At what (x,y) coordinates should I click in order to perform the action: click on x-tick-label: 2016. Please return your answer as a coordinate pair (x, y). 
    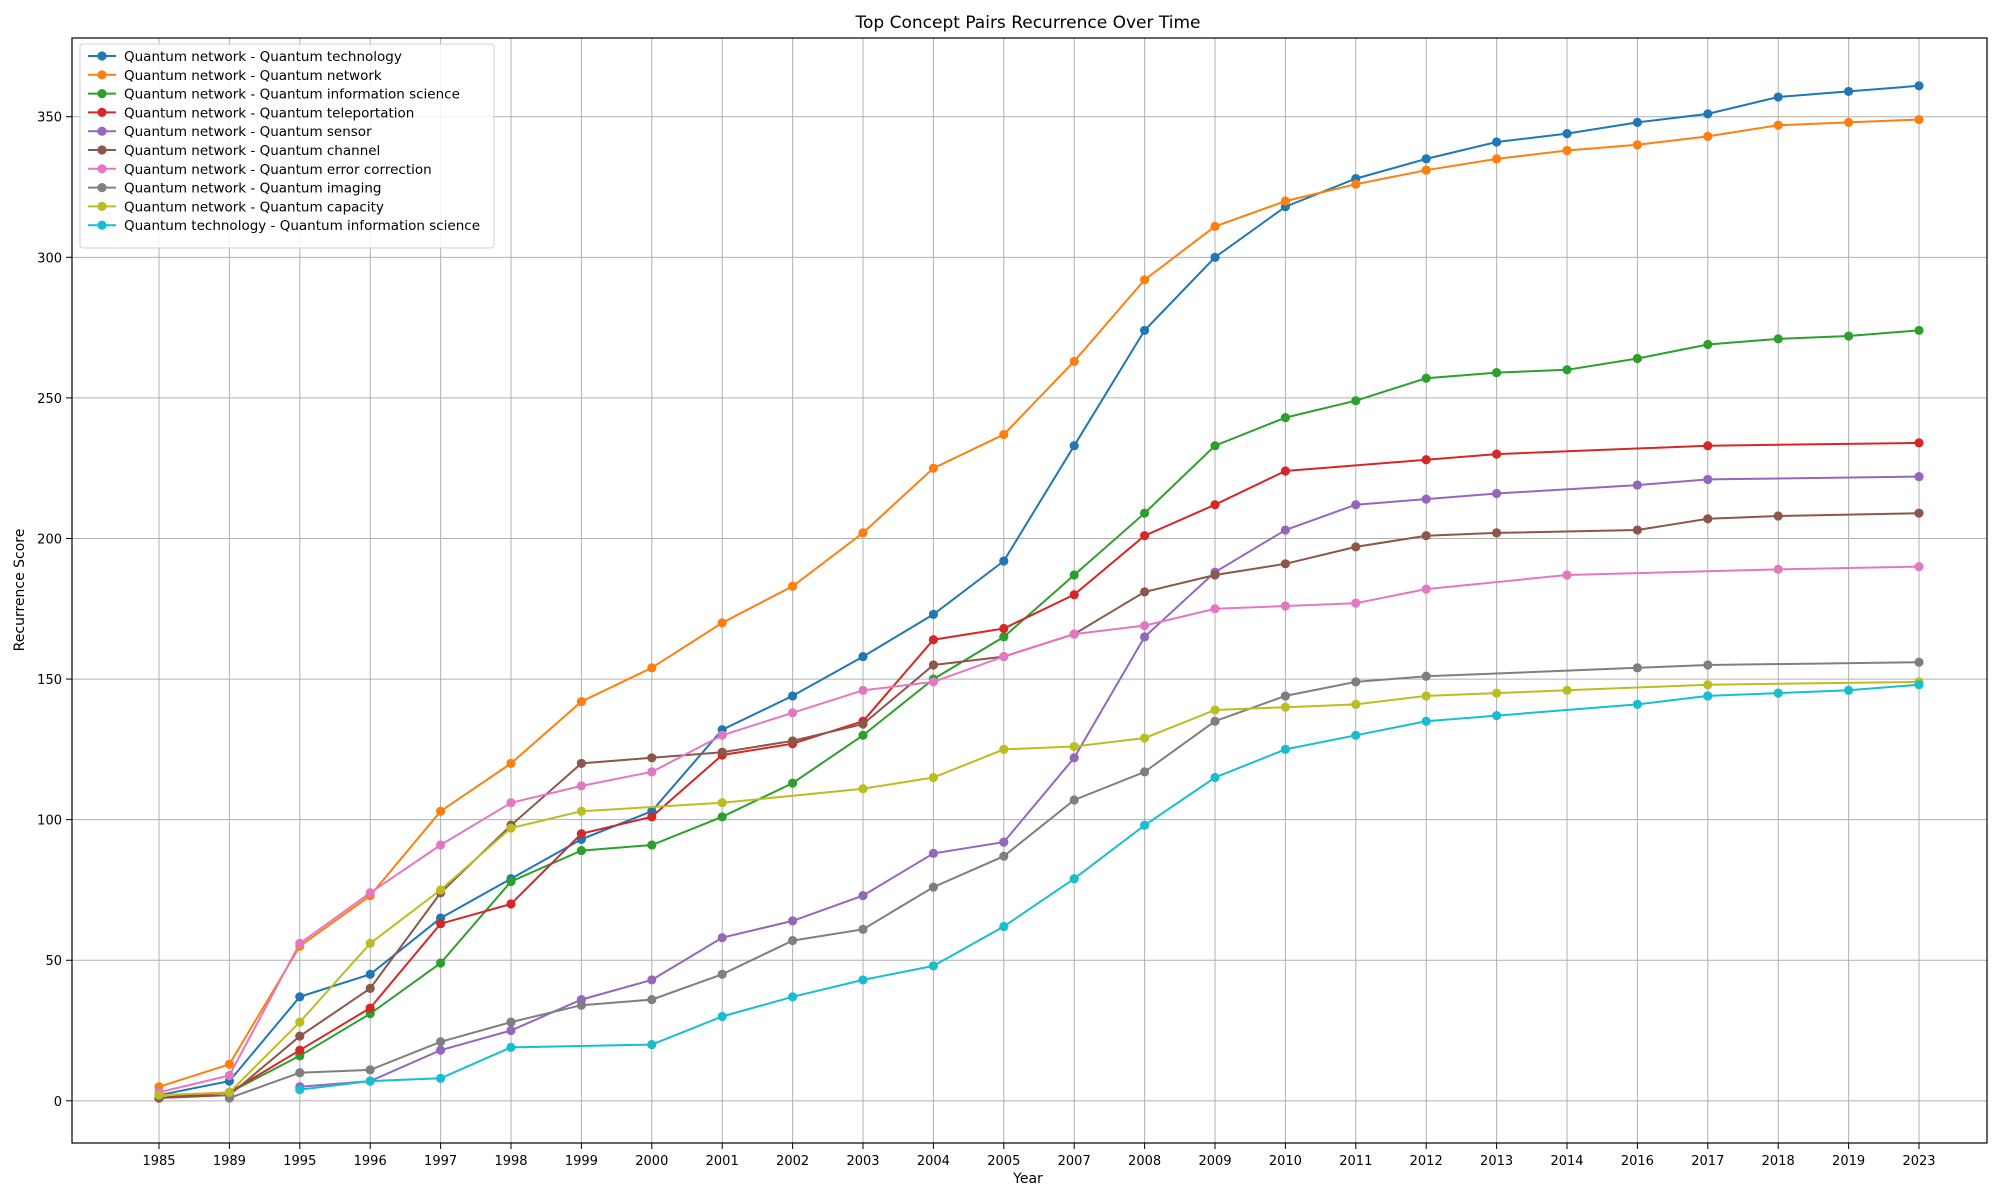
    Looking at the image, I should click on (1637, 1161).